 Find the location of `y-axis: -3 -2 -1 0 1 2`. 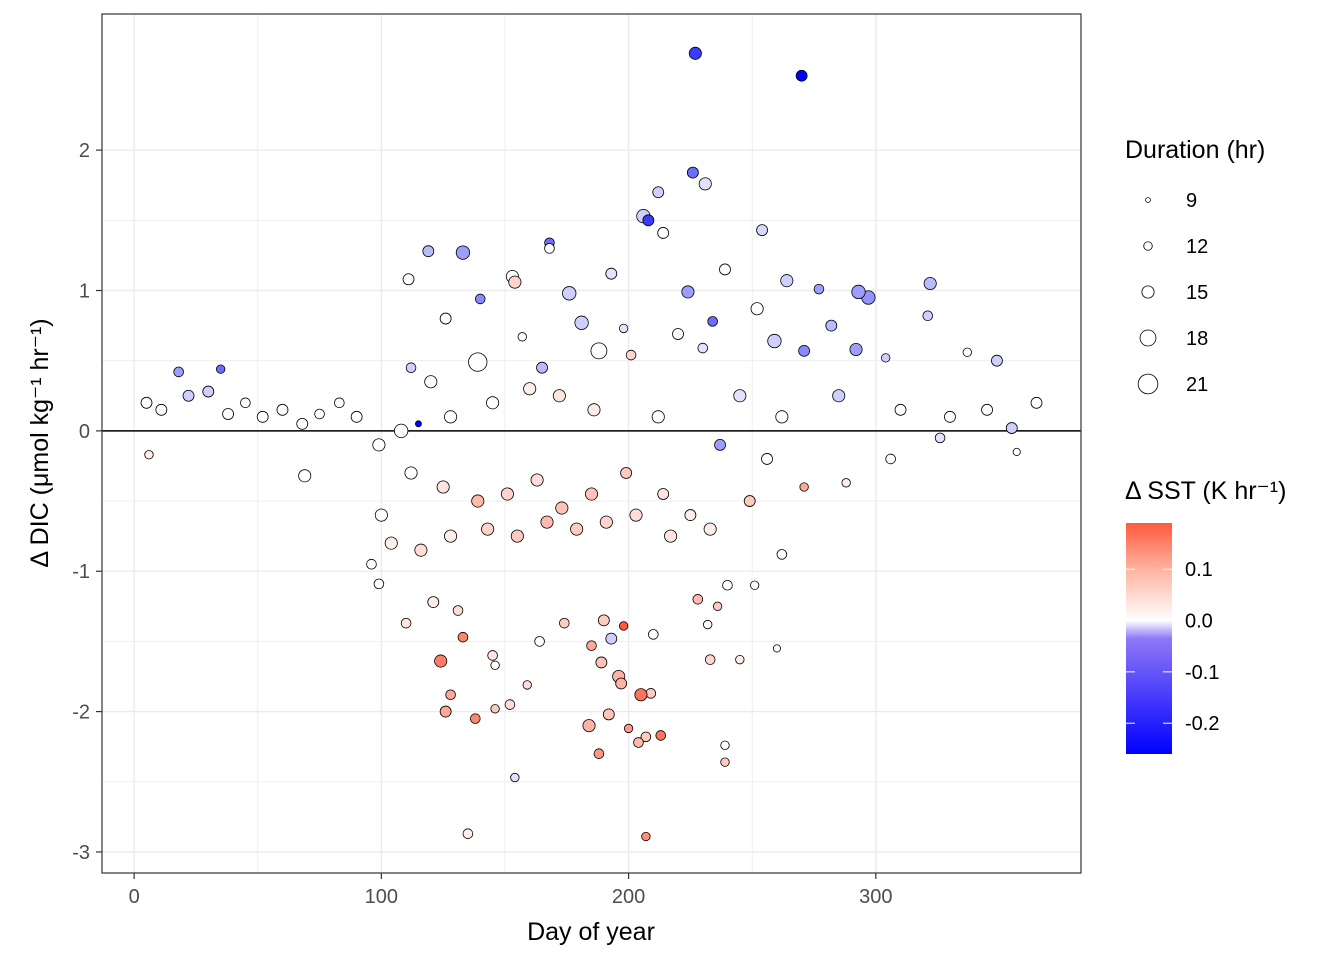

y-axis: -3 -2 -1 0 1 2 is located at coordinates (87, 502).